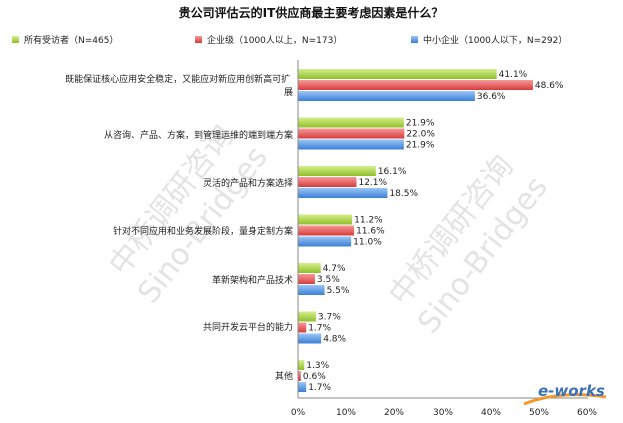 The height and width of the screenshot is (423, 623). Describe the element at coordinates (314, 377) in the screenshot. I see `data-label: 0.6%` at that location.